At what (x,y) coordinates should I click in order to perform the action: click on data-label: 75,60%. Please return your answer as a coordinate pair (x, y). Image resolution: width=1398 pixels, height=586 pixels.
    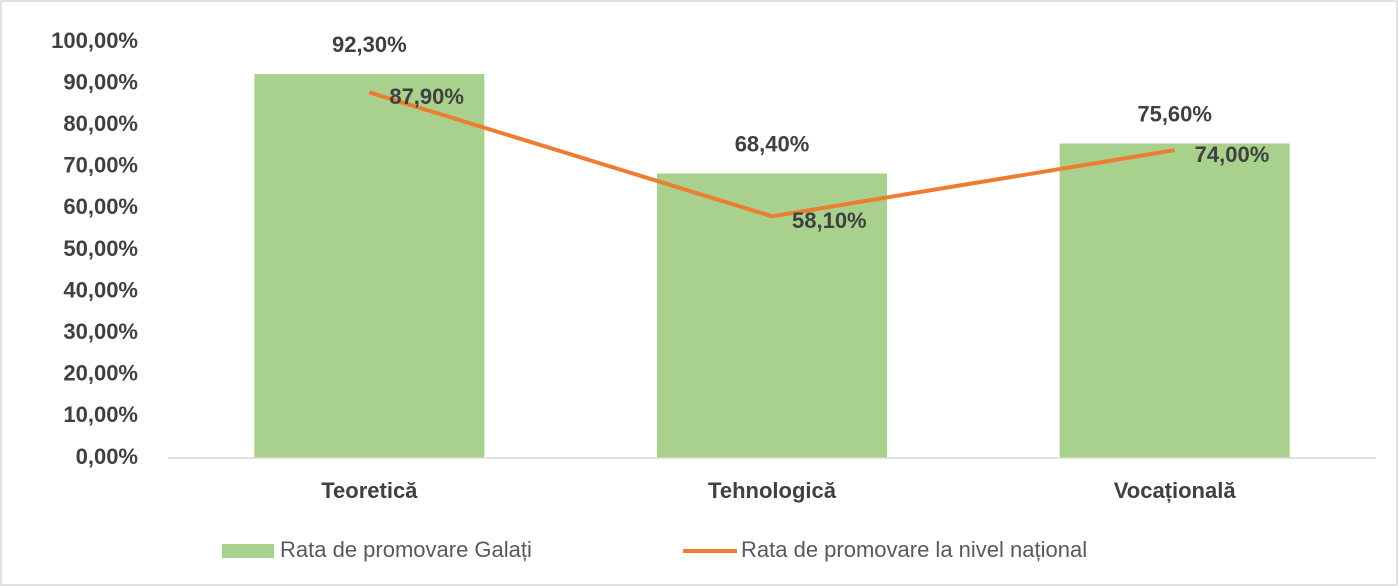
    Looking at the image, I should click on (1174, 113).